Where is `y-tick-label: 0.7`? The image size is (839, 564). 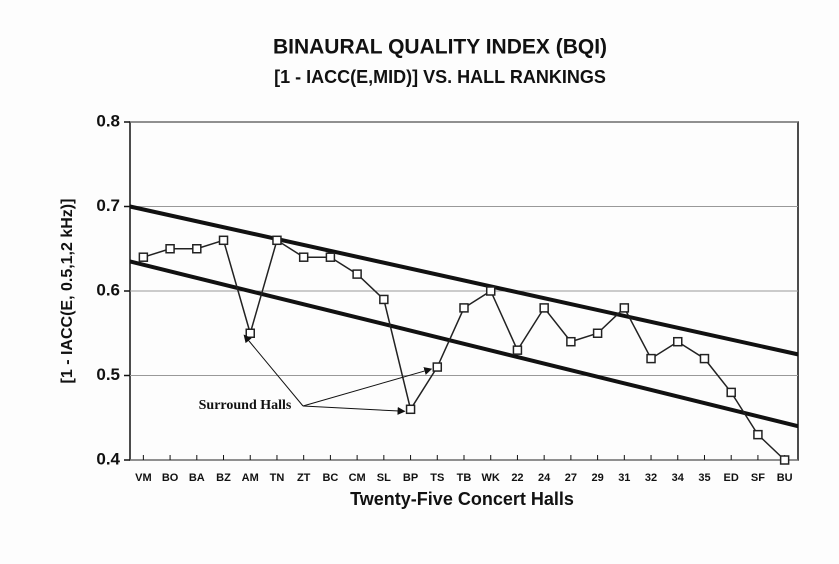
y-tick-label: 0.7 is located at coordinates (108, 205).